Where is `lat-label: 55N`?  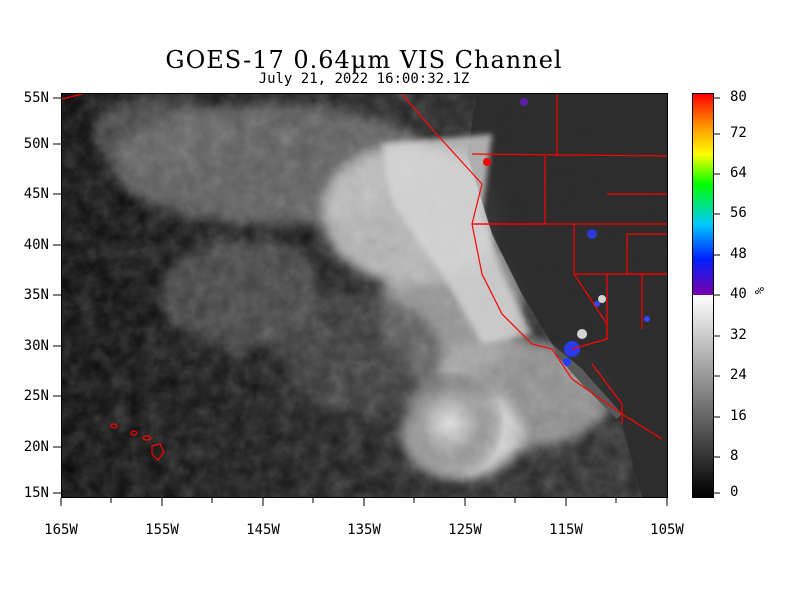
lat-label: 55N is located at coordinates (36, 98).